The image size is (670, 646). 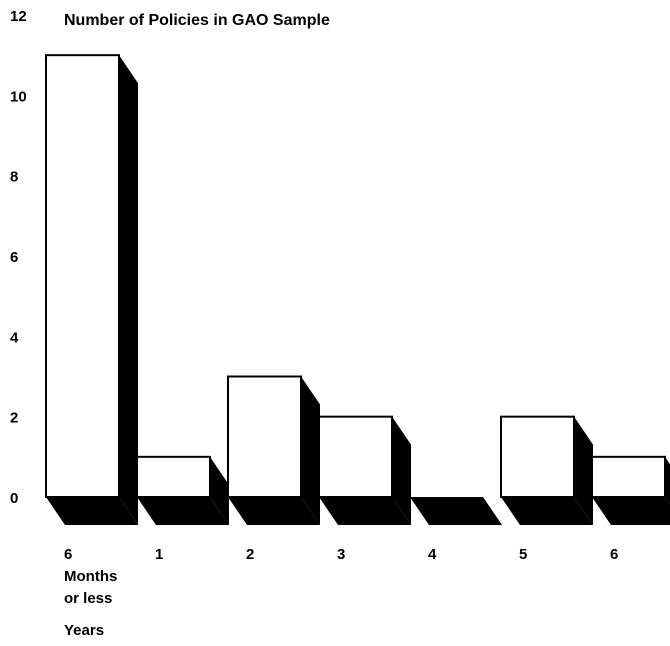 What do you see at coordinates (14, 257) in the screenshot?
I see `y-tick-label: 6` at bounding box center [14, 257].